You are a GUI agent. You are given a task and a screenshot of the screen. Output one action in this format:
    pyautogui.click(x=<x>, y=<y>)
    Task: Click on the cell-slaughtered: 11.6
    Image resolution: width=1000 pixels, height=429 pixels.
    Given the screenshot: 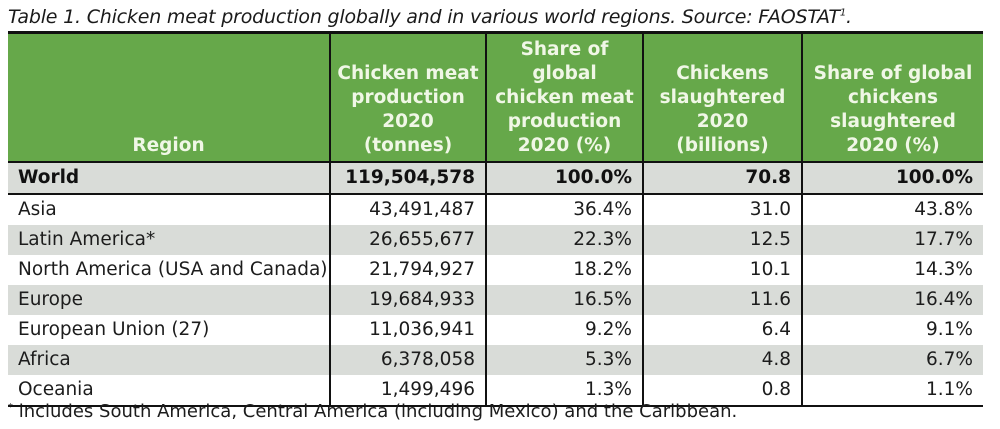 What is the action you would take?
    pyautogui.click(x=722, y=299)
    